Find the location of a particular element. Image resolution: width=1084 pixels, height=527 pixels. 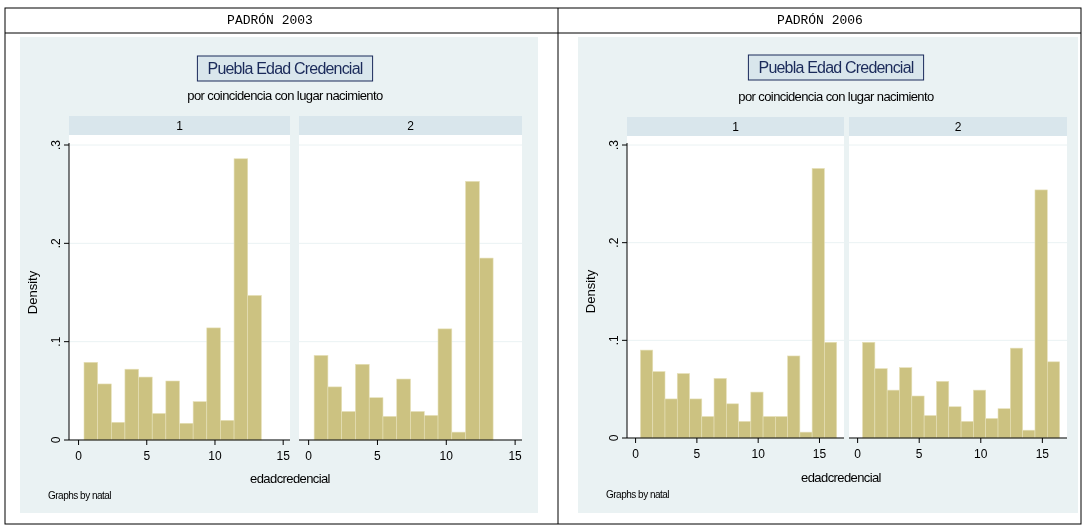

text: PADRÓN 2006 is located at coordinates (820, 20).